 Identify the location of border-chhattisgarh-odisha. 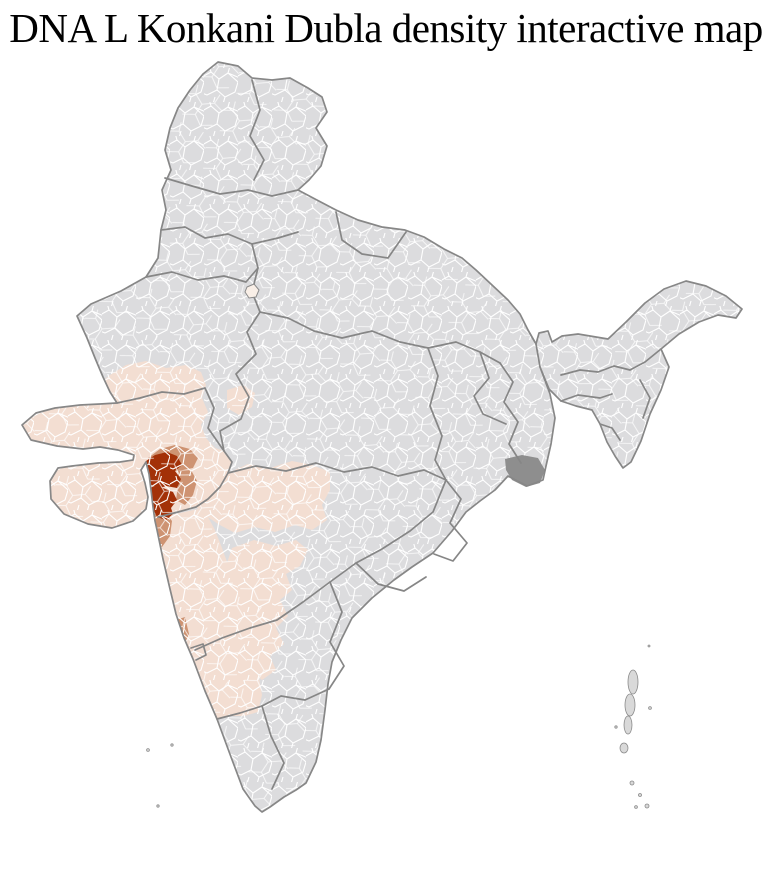
(450, 520).